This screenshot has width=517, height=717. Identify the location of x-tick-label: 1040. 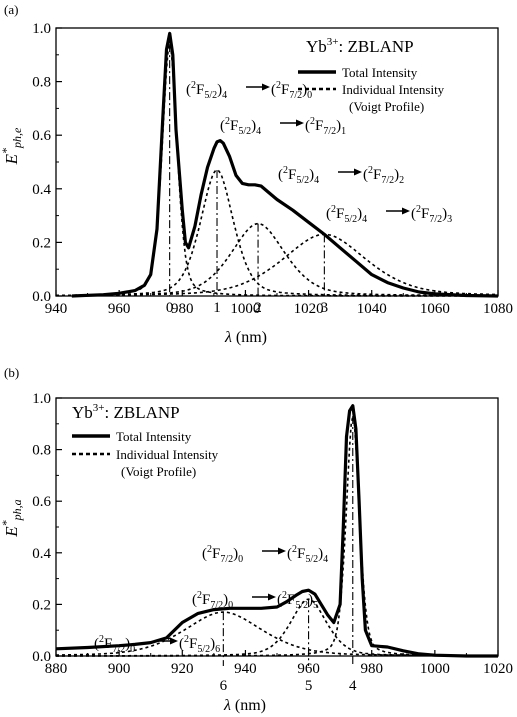
(372, 309).